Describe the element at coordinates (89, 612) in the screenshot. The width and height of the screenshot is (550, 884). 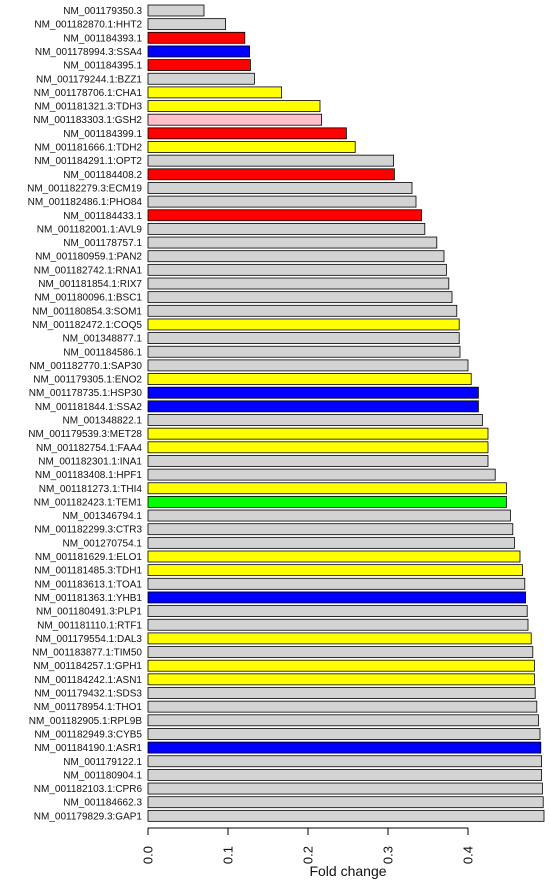
I see `category-label: NM_001180491.3:PLP1` at that location.